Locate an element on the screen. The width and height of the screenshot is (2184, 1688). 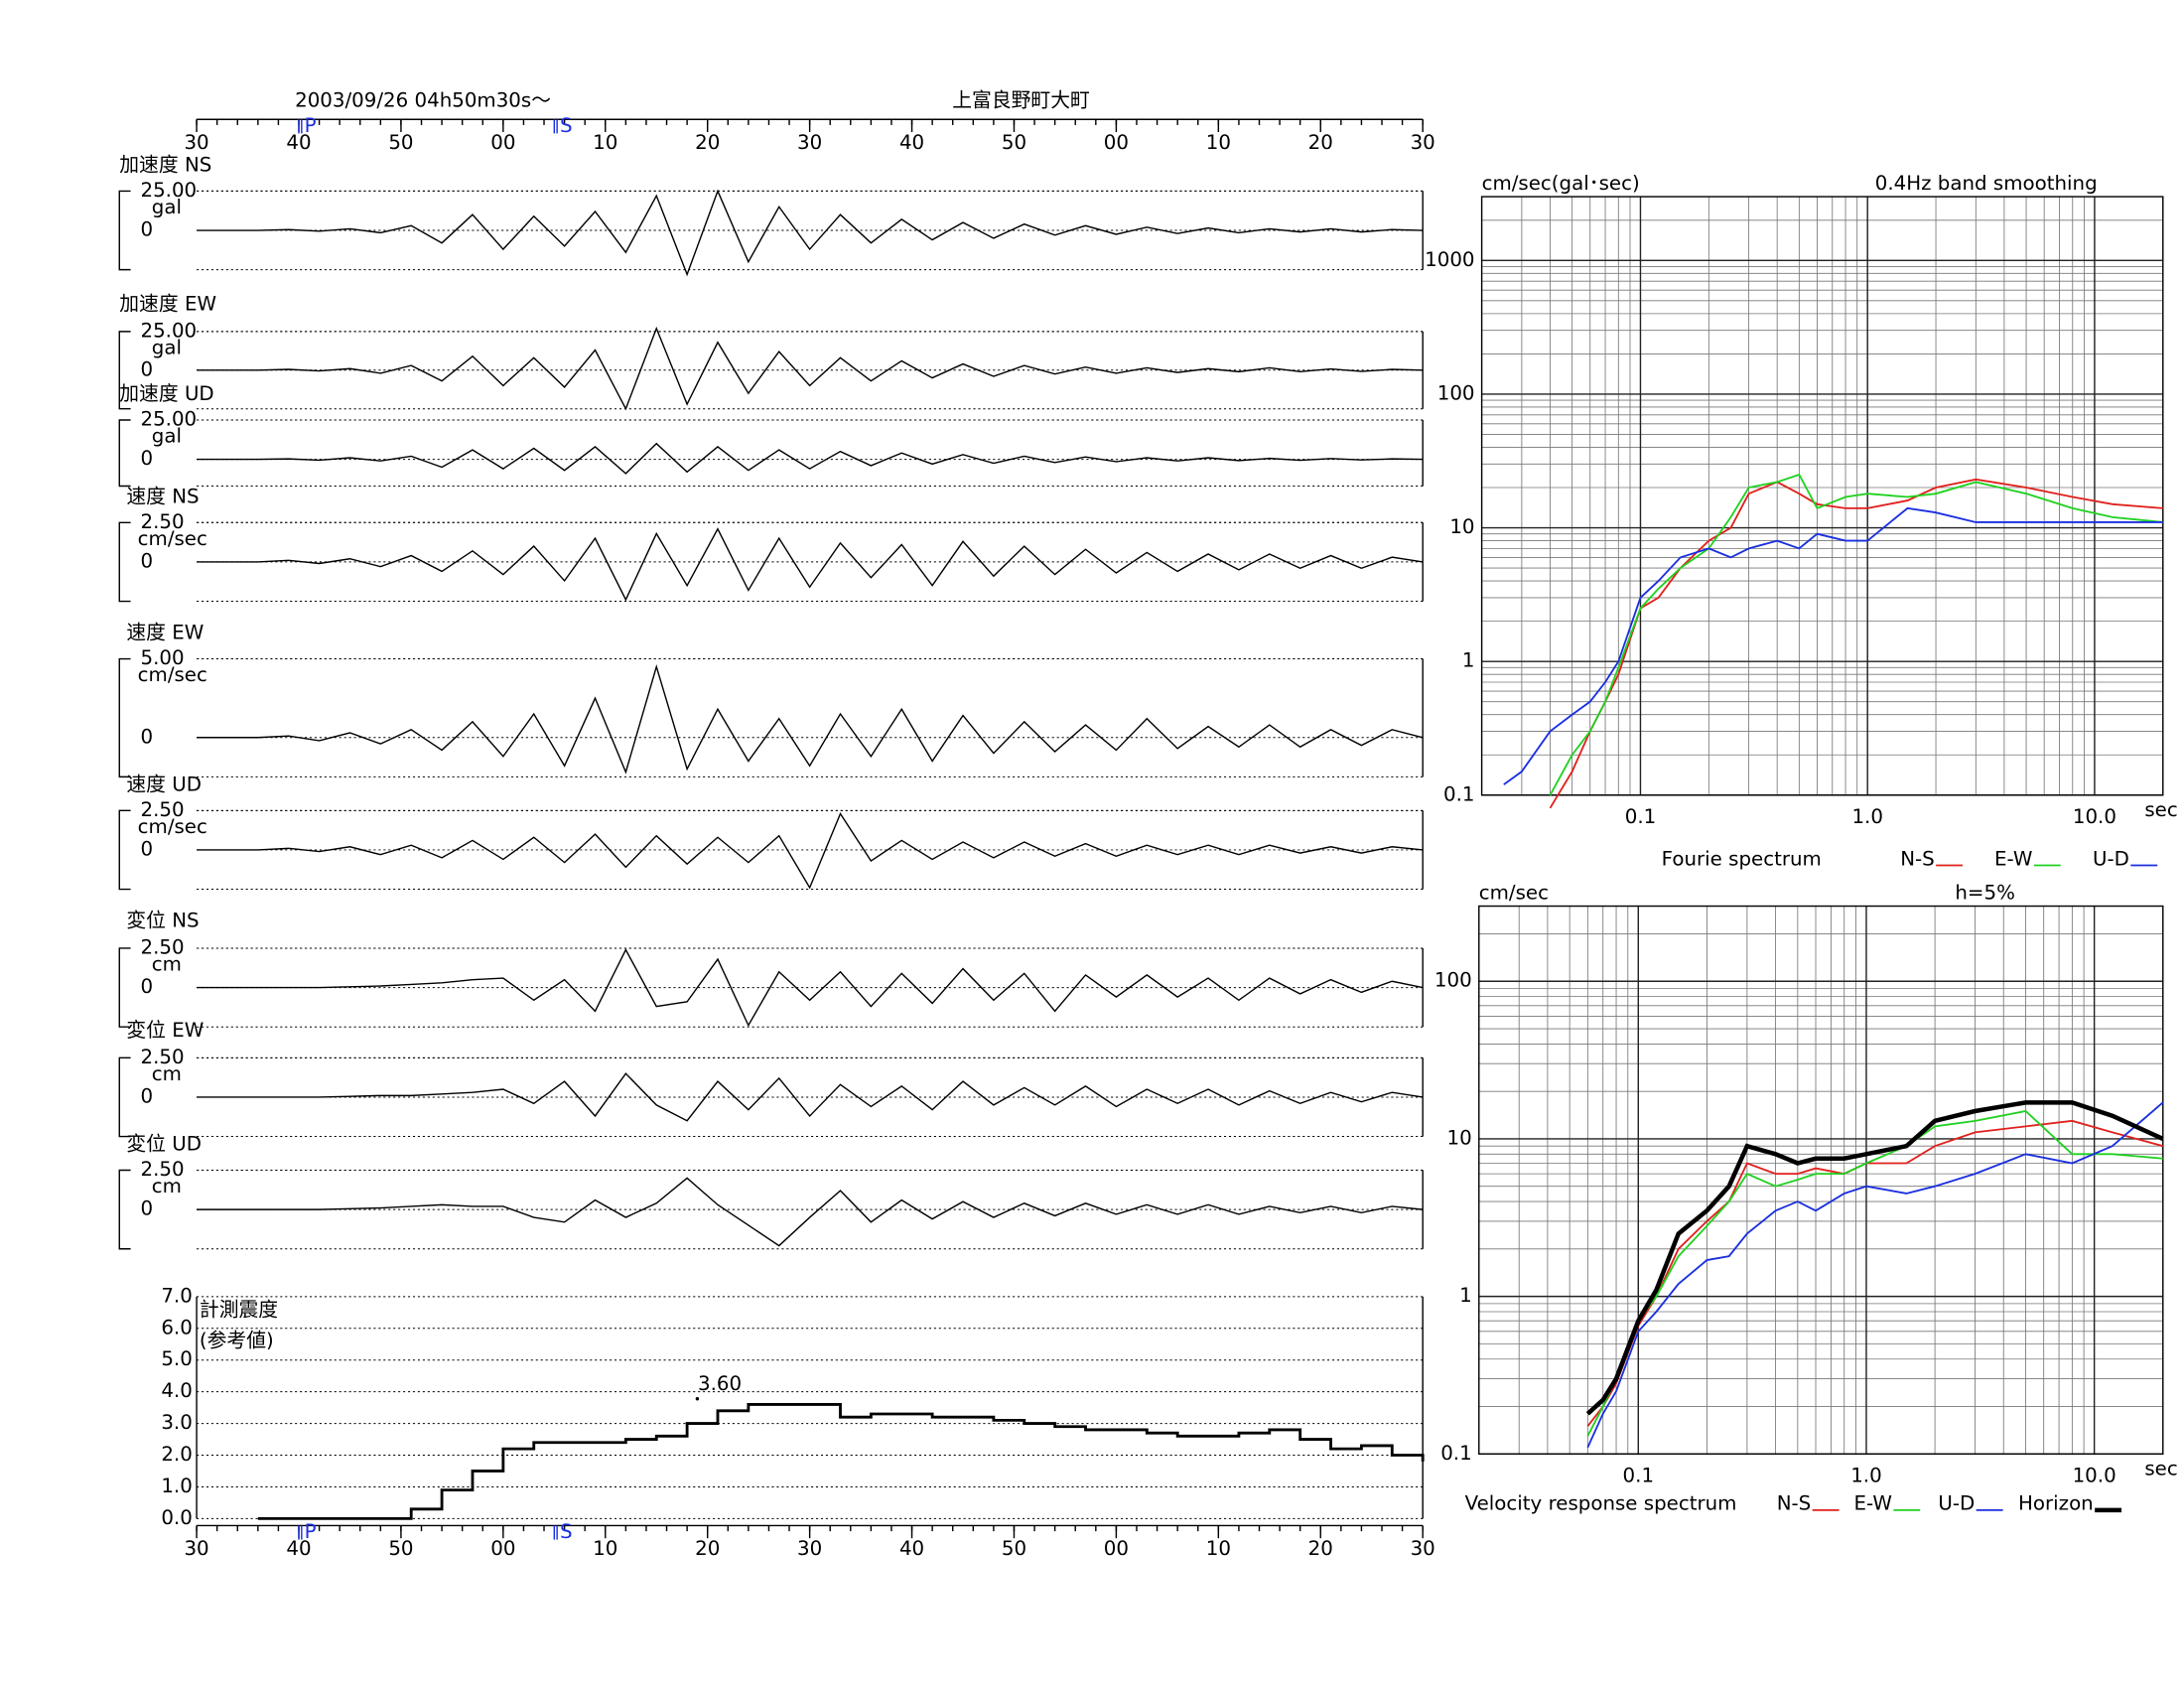
panel-title: 速度 UD is located at coordinates (164, 784).